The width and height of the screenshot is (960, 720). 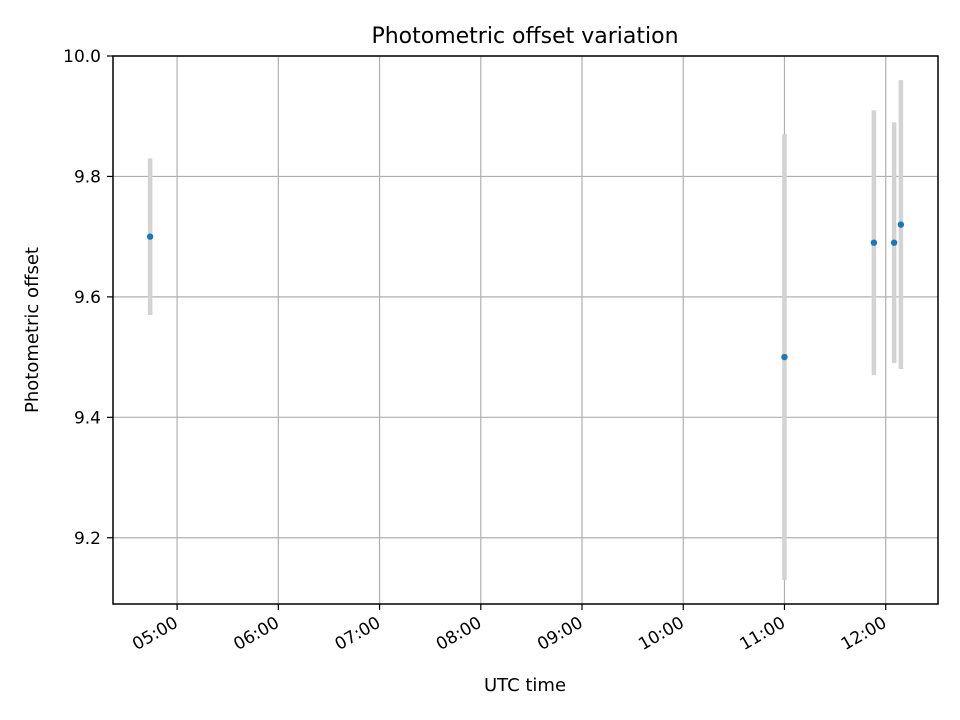 I want to click on y-tick-label: 9.6, so click(x=87, y=298).